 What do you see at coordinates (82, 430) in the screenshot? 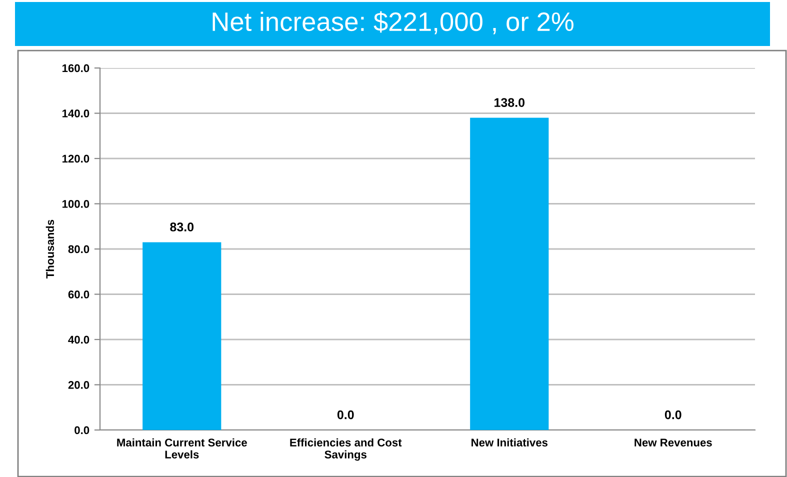
I see `y-tick-label: 0.0` at bounding box center [82, 430].